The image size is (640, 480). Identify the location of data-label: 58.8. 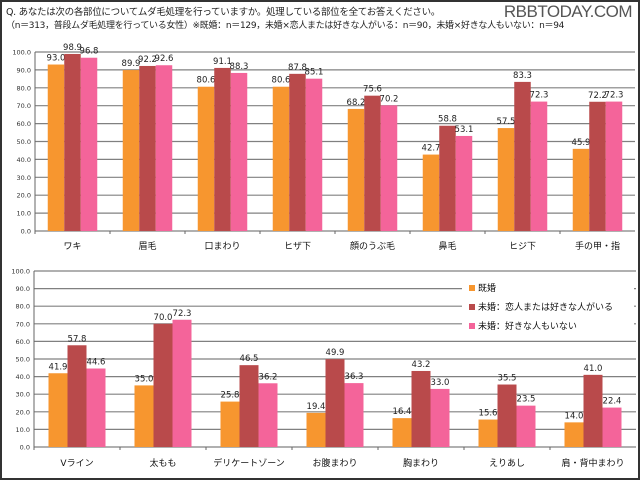
(447, 120).